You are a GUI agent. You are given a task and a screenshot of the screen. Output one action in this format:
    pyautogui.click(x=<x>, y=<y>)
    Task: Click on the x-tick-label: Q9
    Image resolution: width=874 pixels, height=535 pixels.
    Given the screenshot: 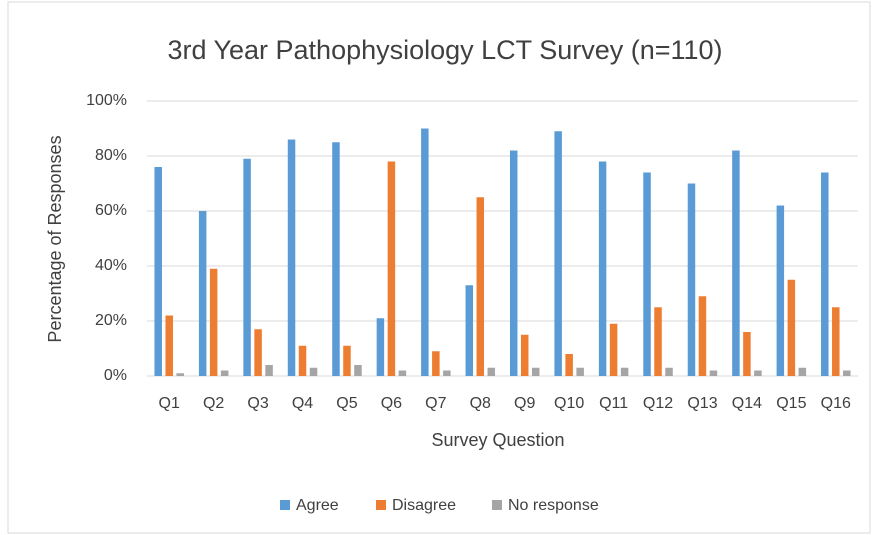 What is the action you would take?
    pyautogui.click(x=524, y=403)
    